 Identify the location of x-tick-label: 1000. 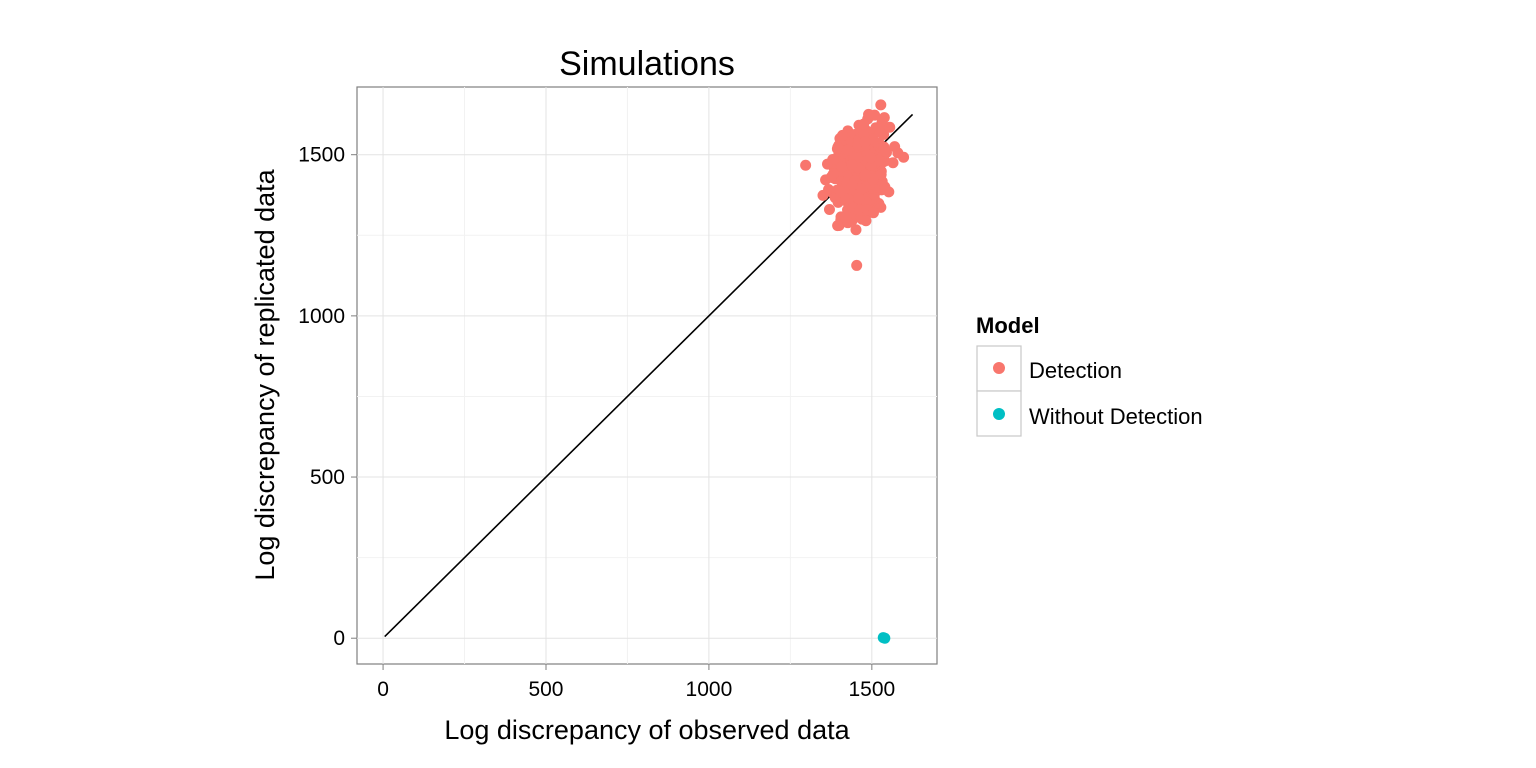
(709, 689).